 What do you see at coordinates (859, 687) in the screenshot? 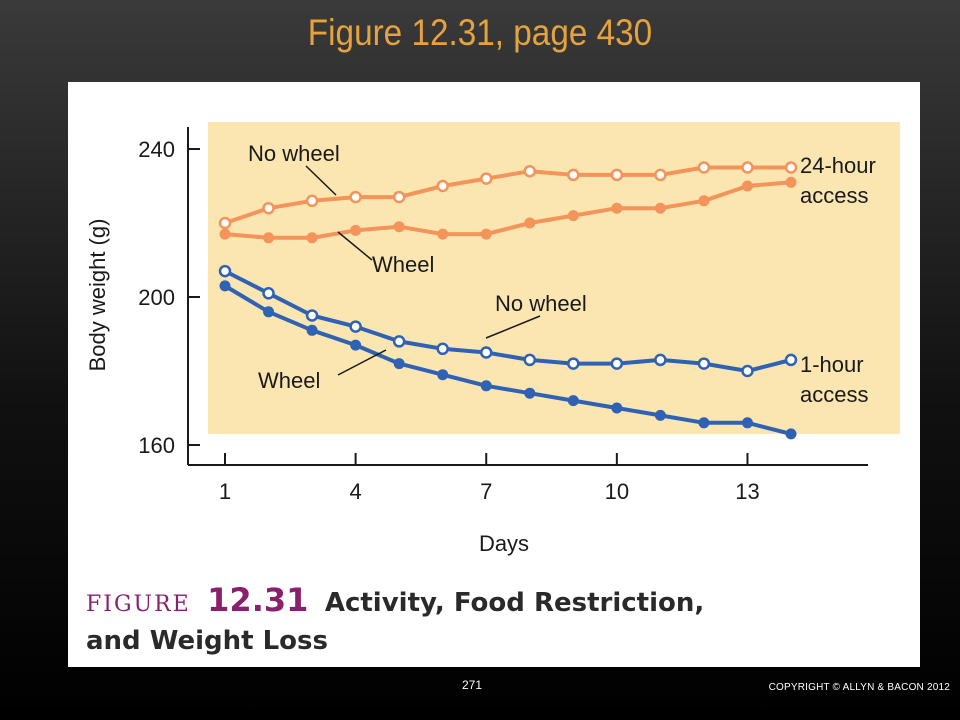
I see `copyright-notice: COPYRIGHT © ALLYN & BACON 2012` at bounding box center [859, 687].